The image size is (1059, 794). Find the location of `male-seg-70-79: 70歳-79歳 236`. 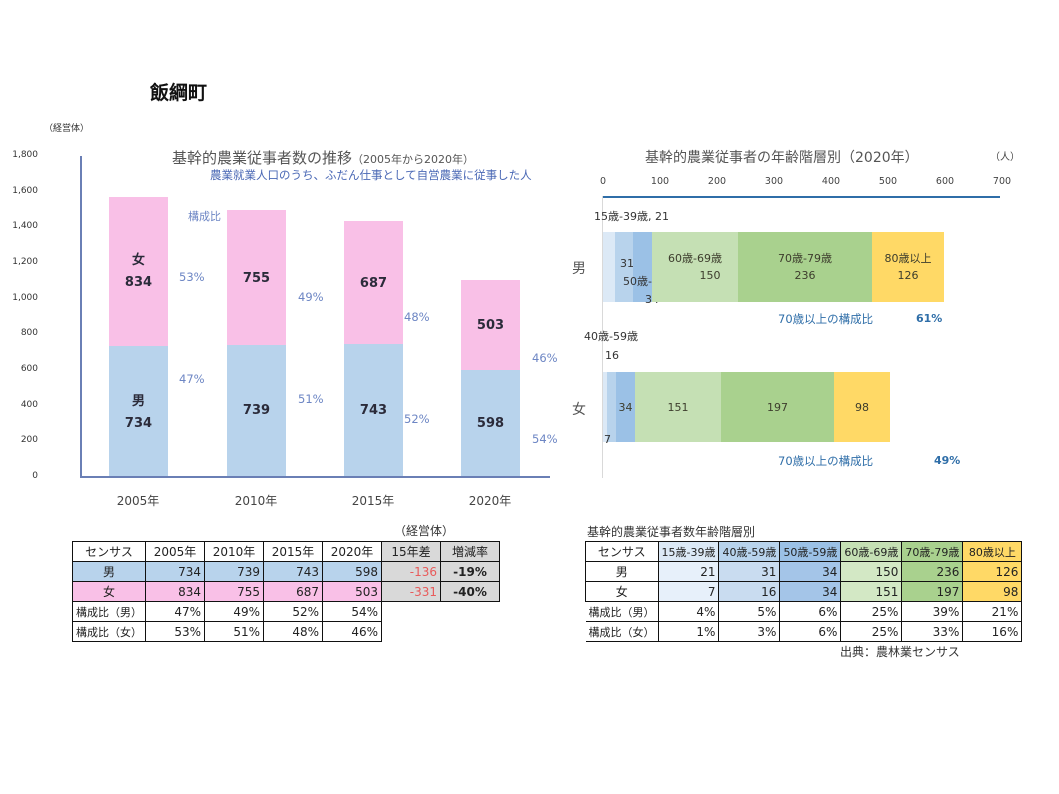

male-seg-70-79: 70歳-79歳 236 is located at coordinates (805, 267).